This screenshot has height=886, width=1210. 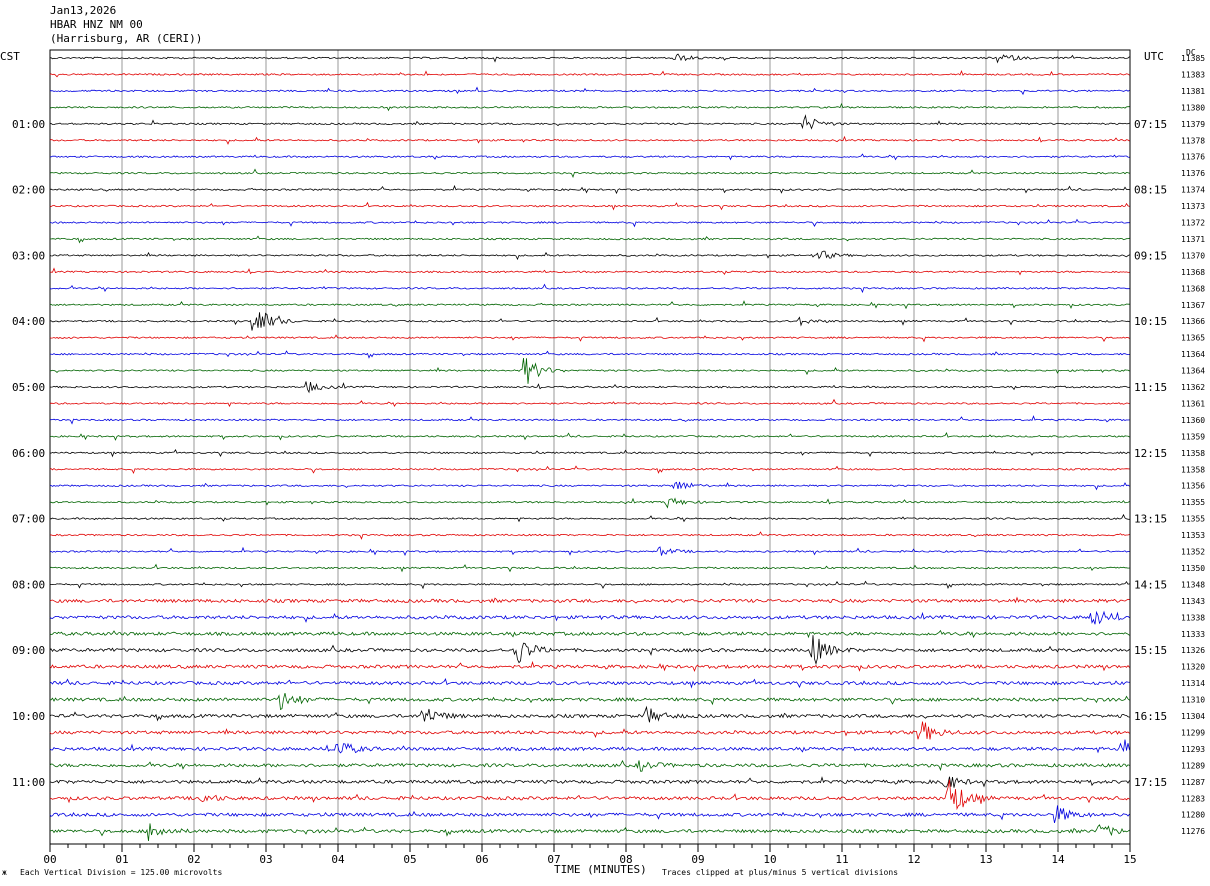 What do you see at coordinates (1193, 634) in the screenshot?
I see `dc-value: 11333` at bounding box center [1193, 634].